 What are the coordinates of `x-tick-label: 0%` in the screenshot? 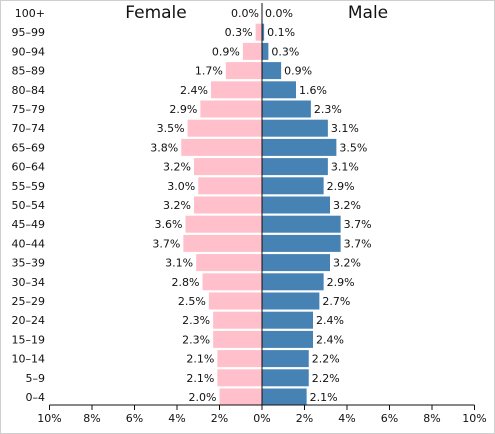 It's located at (261, 418).